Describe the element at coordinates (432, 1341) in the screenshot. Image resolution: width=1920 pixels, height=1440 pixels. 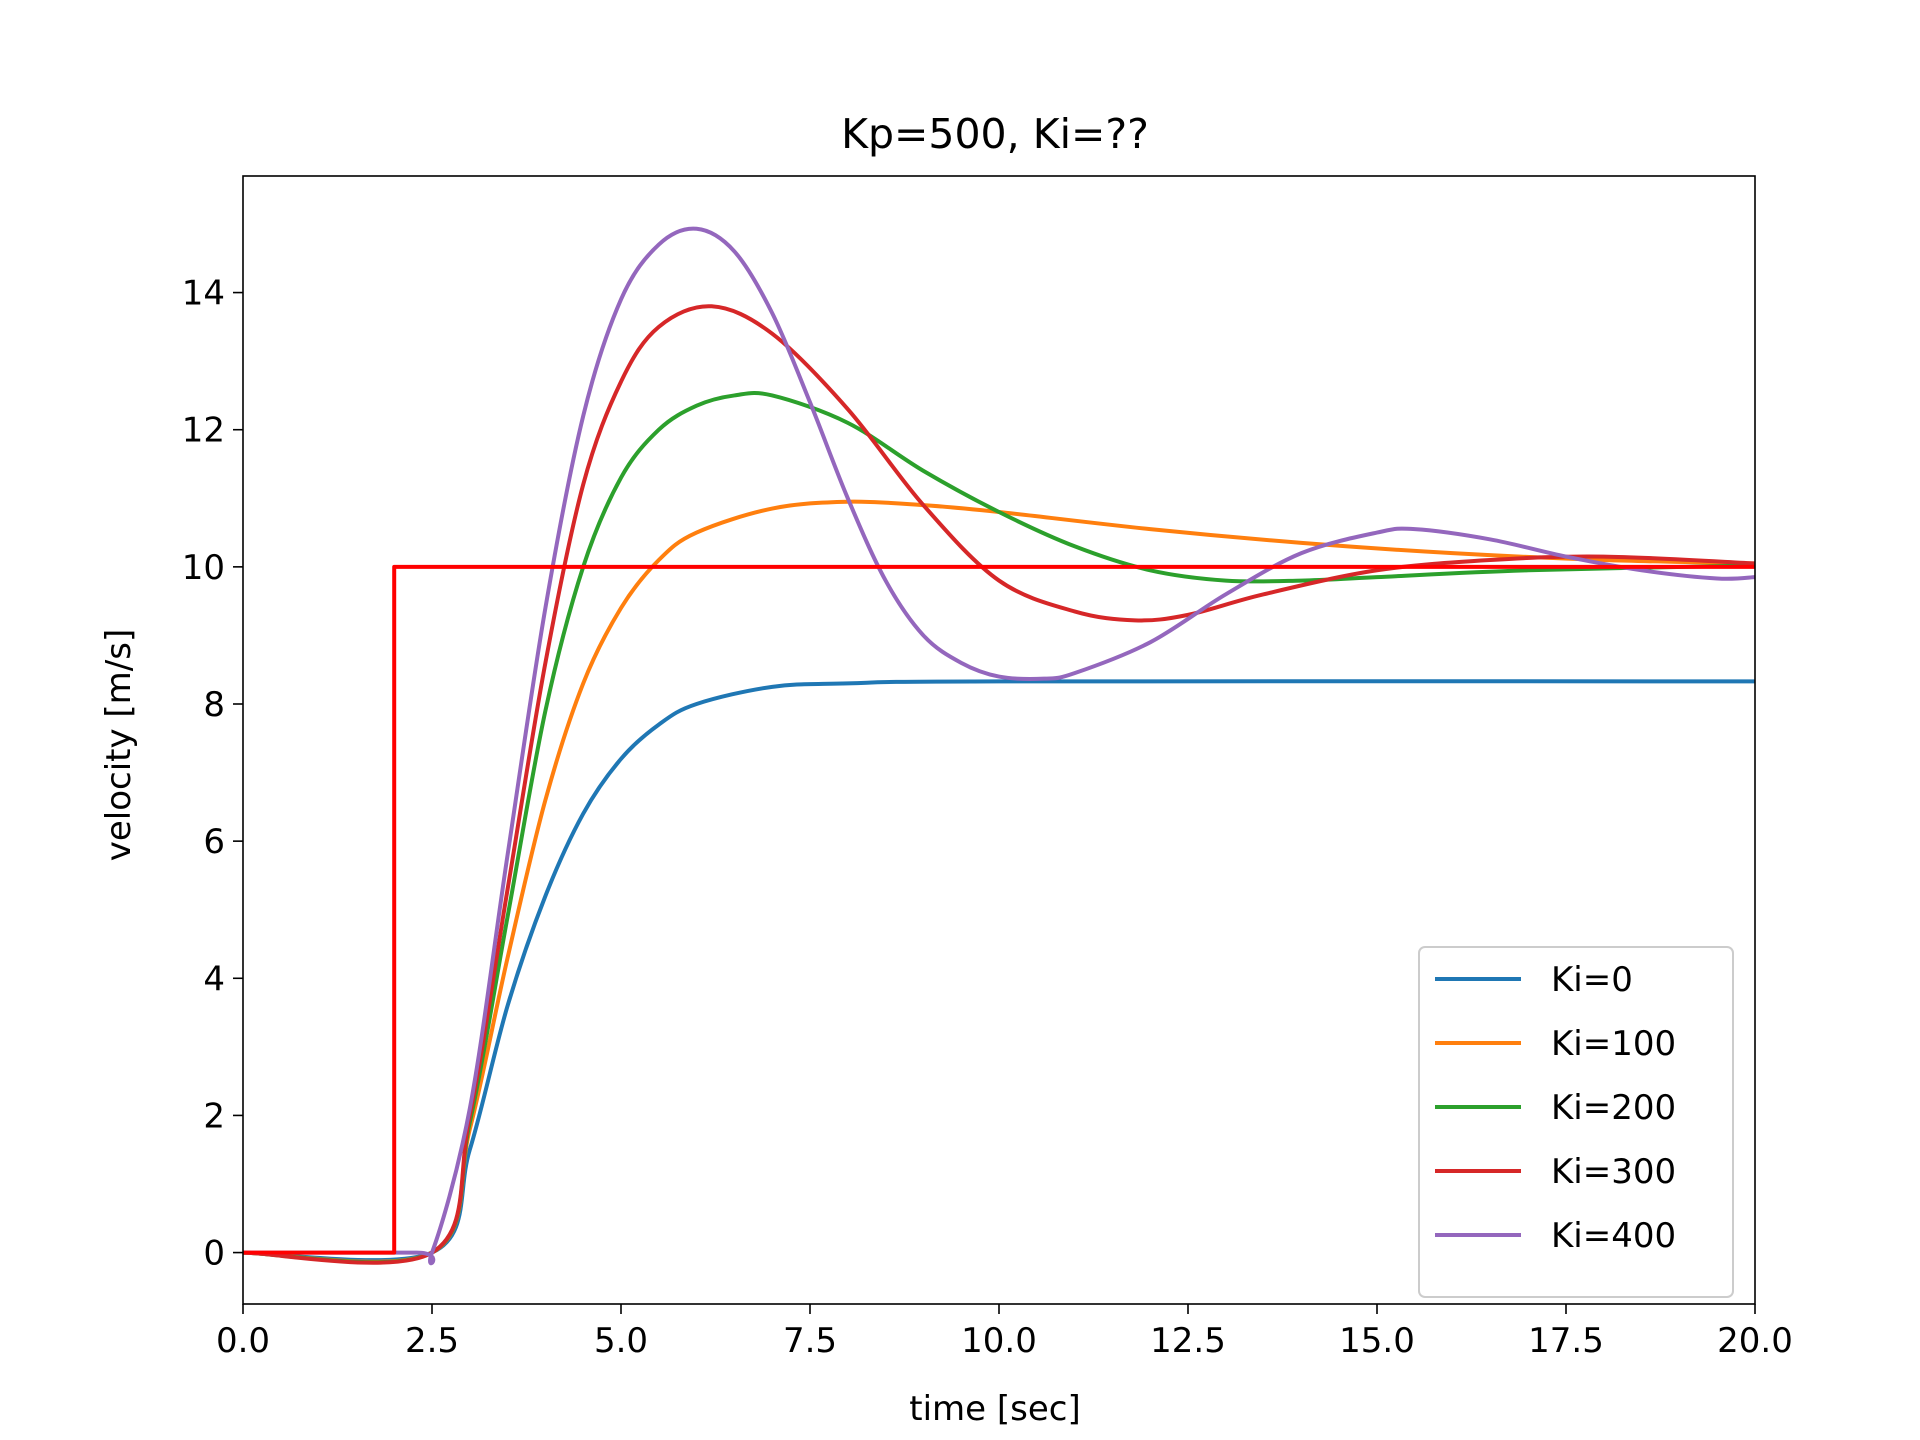
I see `x-tick-label: 2.5` at that location.